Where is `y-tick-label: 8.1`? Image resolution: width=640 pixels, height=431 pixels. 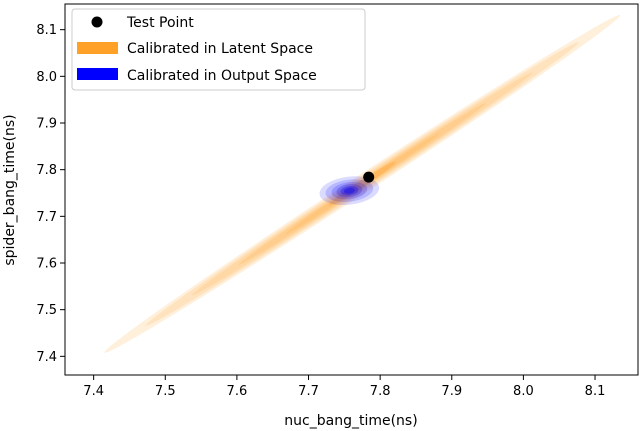
y-tick-label: 8.1 is located at coordinates (46, 30).